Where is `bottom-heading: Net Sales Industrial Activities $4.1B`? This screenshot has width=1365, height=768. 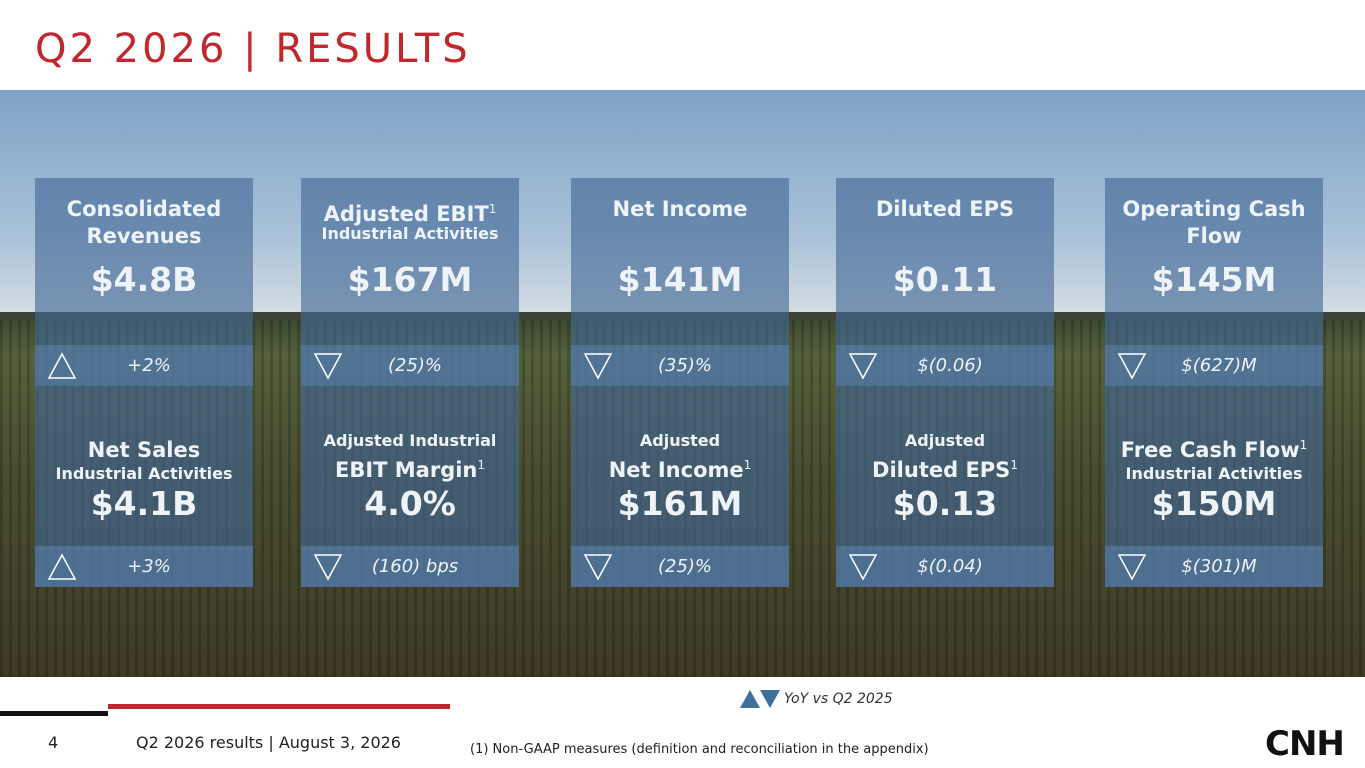
bottom-heading: Net Sales Industrial Activities $4.1B is located at coordinates (144, 480).